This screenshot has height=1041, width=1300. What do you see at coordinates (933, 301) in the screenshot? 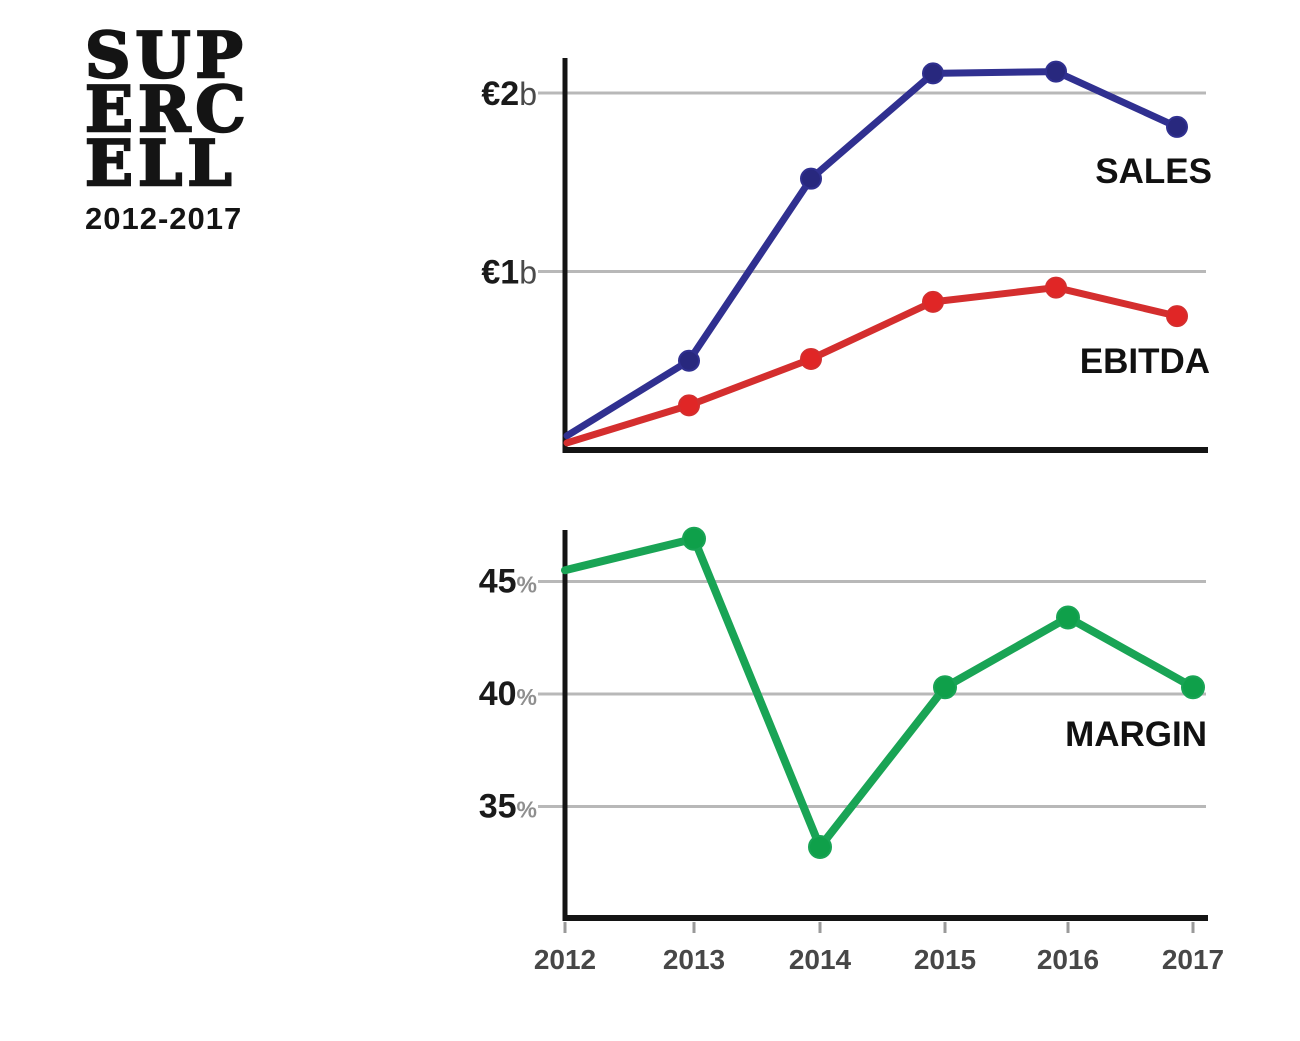
I see `ebitda-point-2015` at bounding box center [933, 301].